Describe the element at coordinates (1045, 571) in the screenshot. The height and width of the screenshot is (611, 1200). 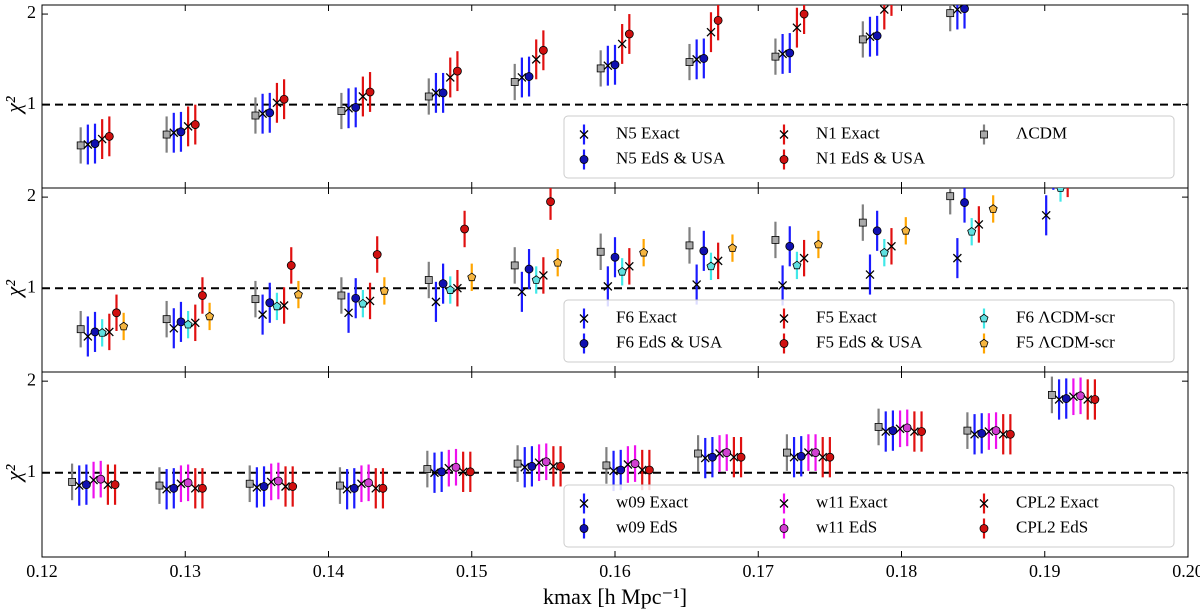
I see `x-tick-label: 0.19` at that location.